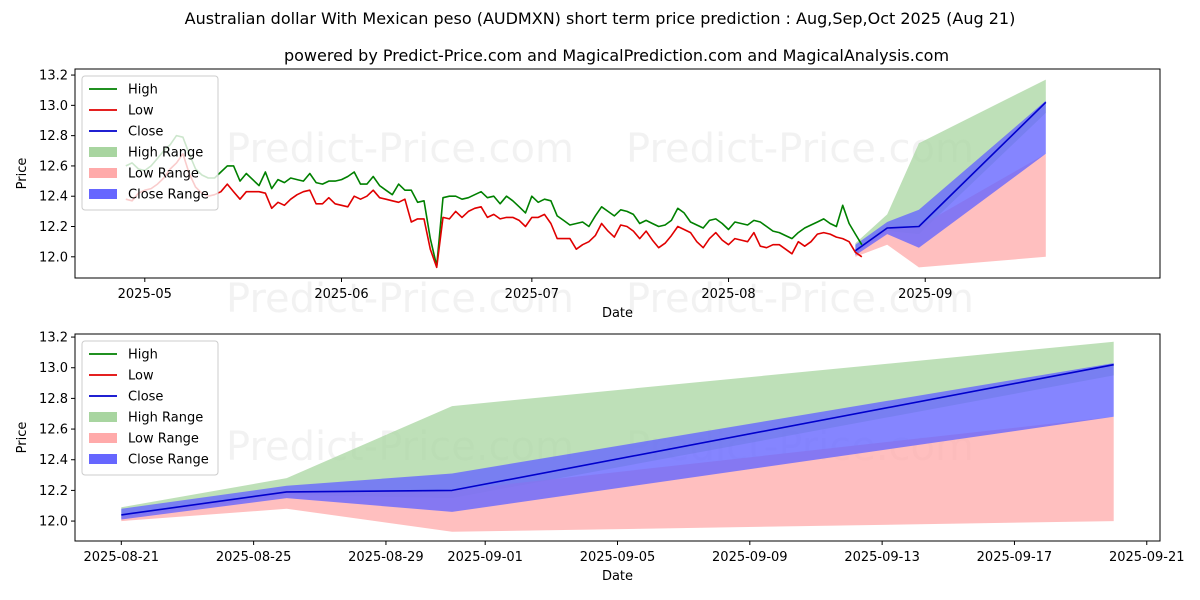  Describe the element at coordinates (485, 557) in the screenshot. I see `bottom-x-tick-label: 2025-09-01` at that location.